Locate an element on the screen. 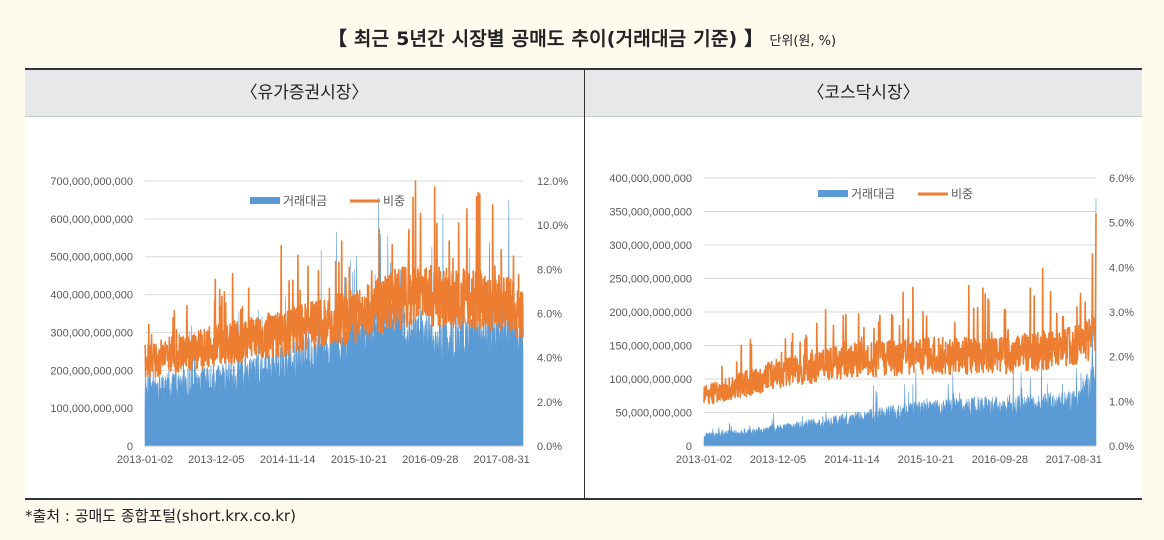 This screenshot has height=540, width=1164. y-left-tick-label: 600,000,000,000 is located at coordinates (91, 220).